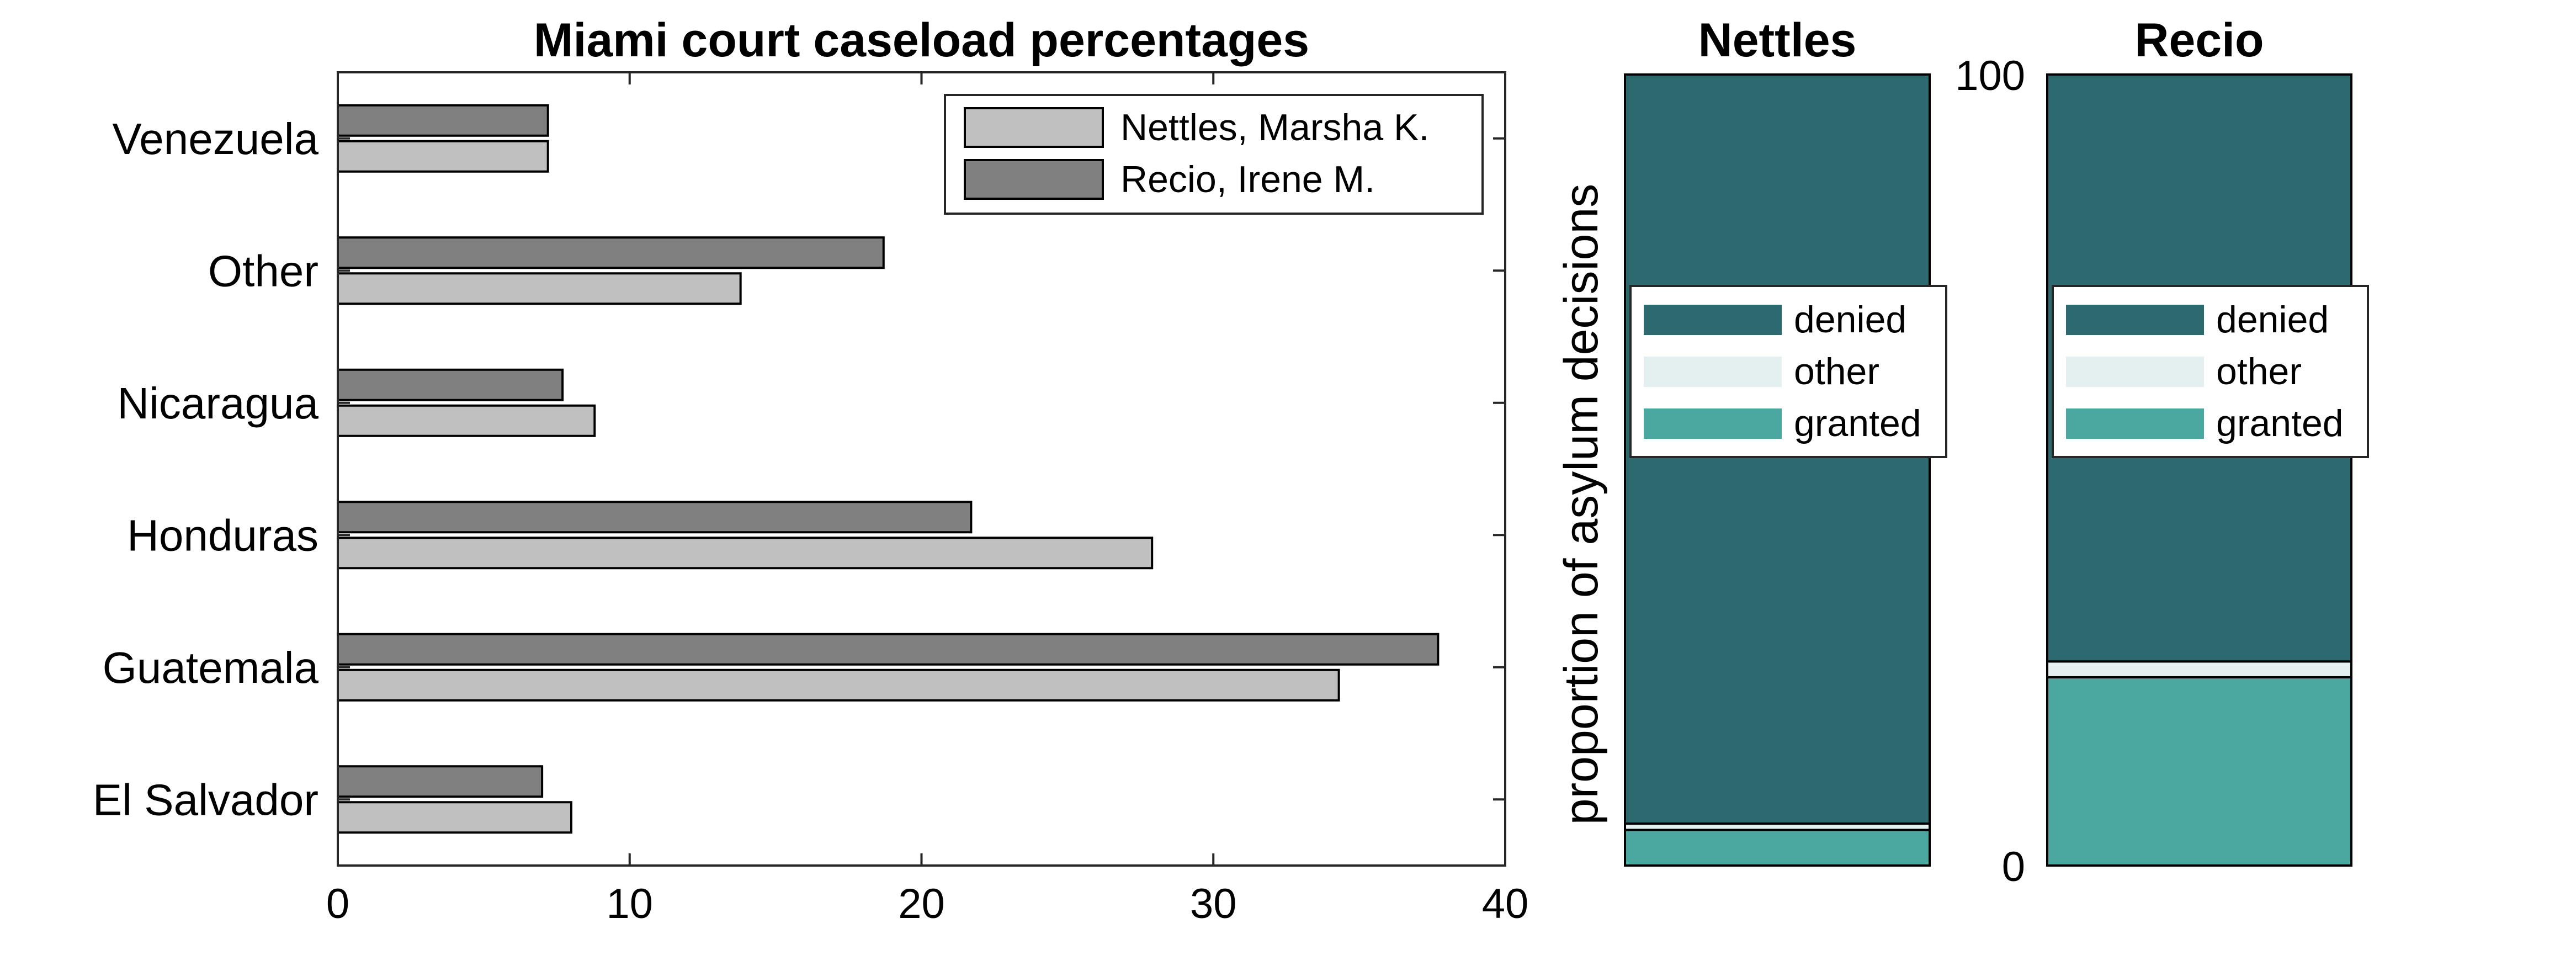 This screenshot has height=966, width=2576. Describe the element at coordinates (1713, 320) in the screenshot. I see `legend-swatch-denied-nettles` at that location.